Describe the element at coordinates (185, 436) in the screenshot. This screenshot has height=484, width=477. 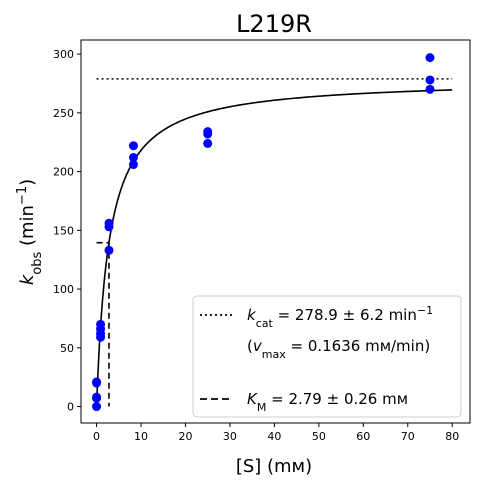
I see `x-tick-label: 20` at that location.